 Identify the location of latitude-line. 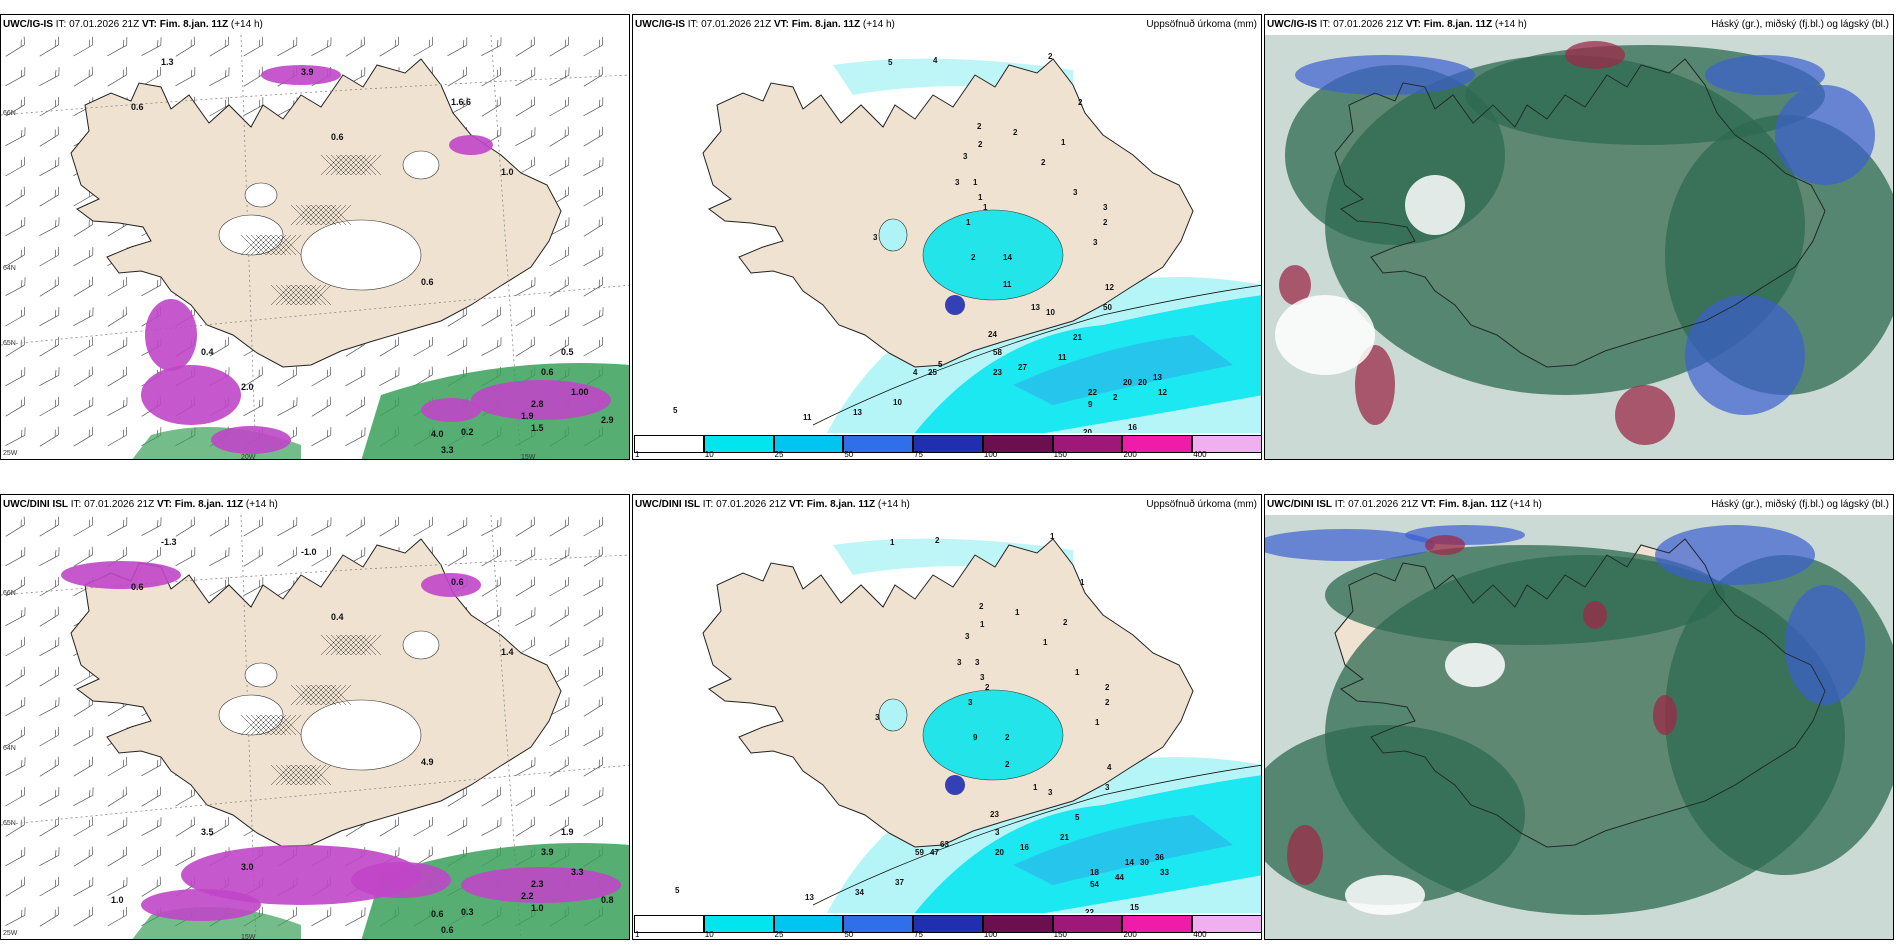
(315, 795).